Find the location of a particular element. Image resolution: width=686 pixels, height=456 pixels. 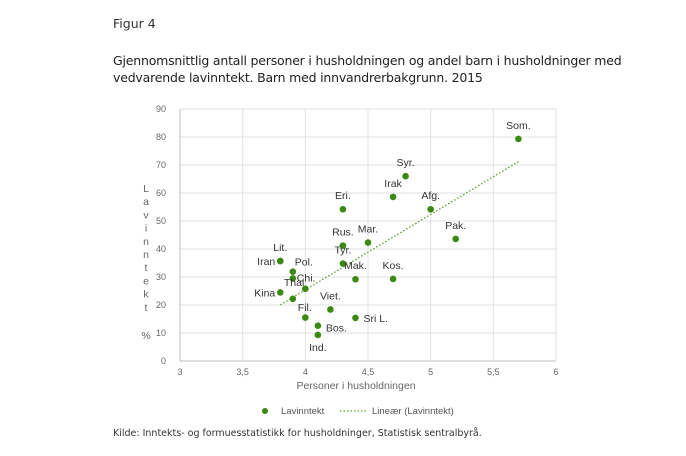

y-tick-label: 70 is located at coordinates (161, 165).